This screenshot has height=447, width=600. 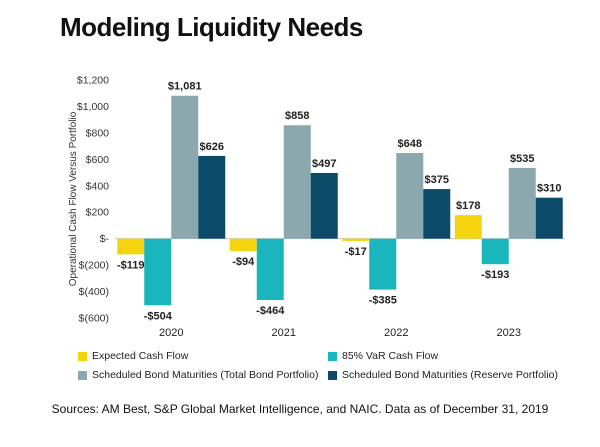 I want to click on legend-label: Expected Cash Flow, so click(x=140, y=356).